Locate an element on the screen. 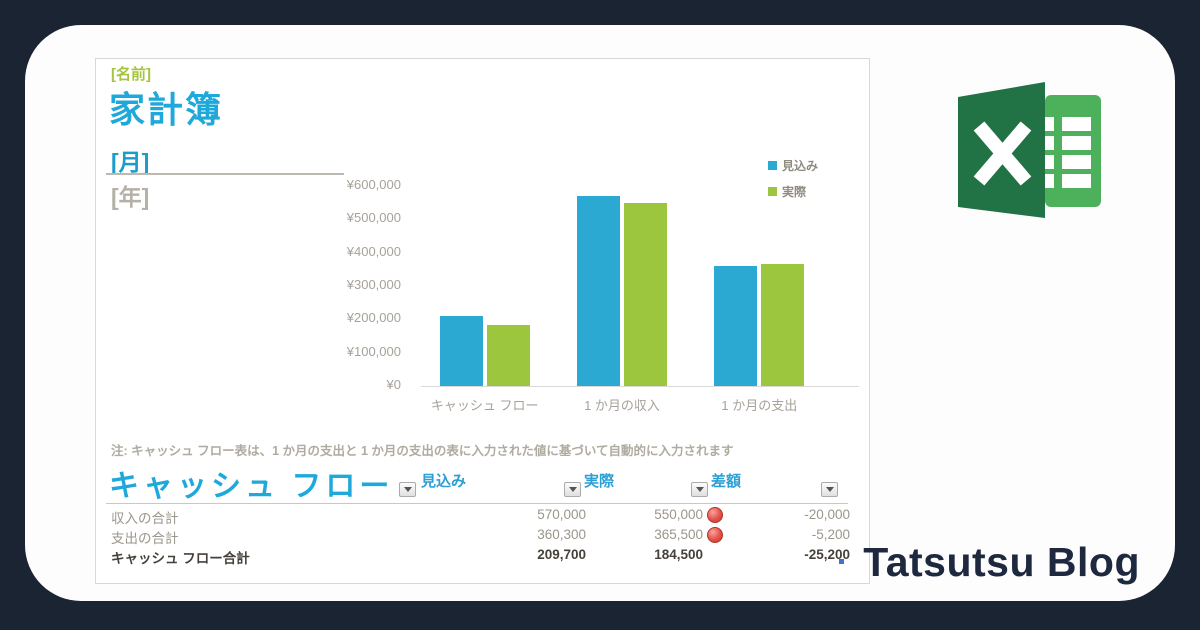 This screenshot has width=1200, height=630. chart-category-labels: キャッシュ フロー 1 か月の収入 1 か月の支出 is located at coordinates (622, 404).